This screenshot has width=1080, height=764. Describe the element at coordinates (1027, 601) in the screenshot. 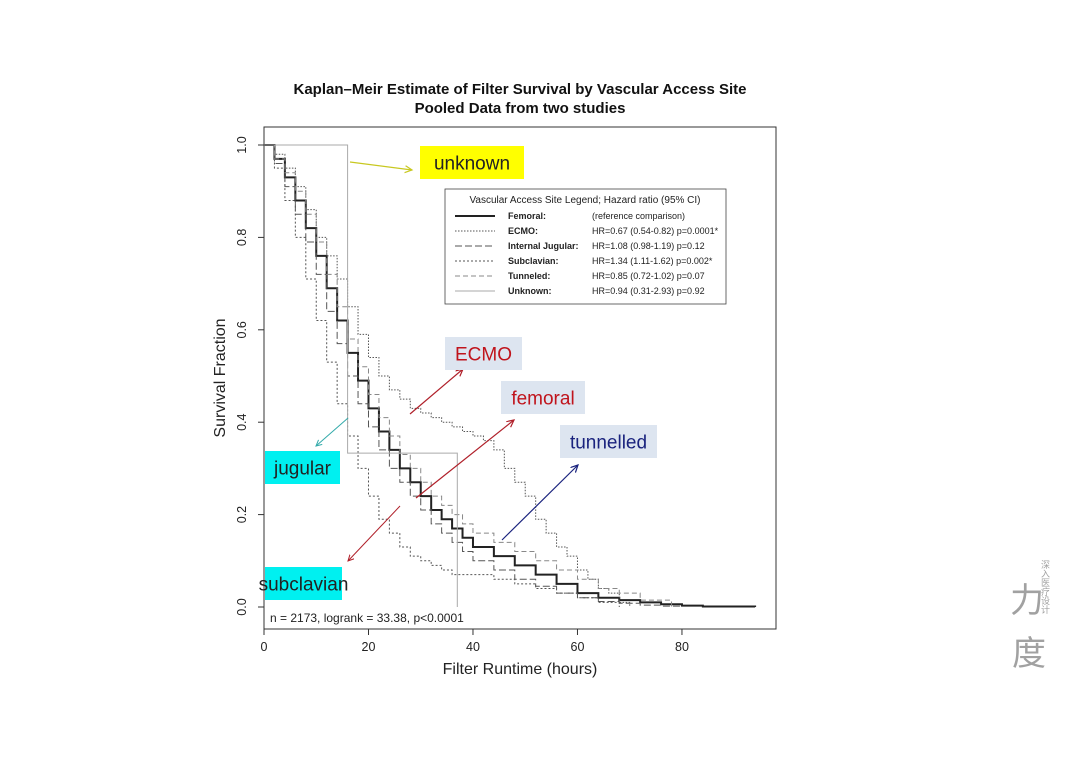

I see `watermark-text-top: 力` at that location.